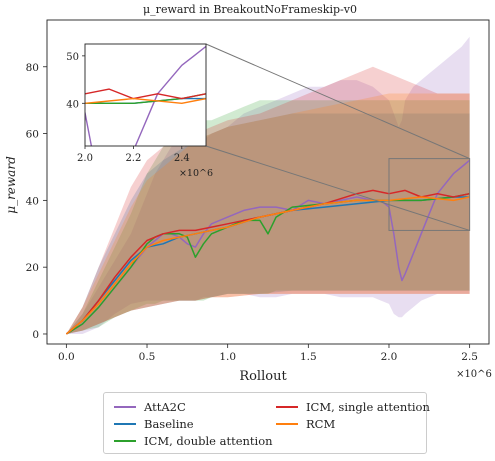 The image size is (495, 461). What do you see at coordinates (263, 376) in the screenshot?
I see `x-axis-label: Rollout` at bounding box center [263, 376].